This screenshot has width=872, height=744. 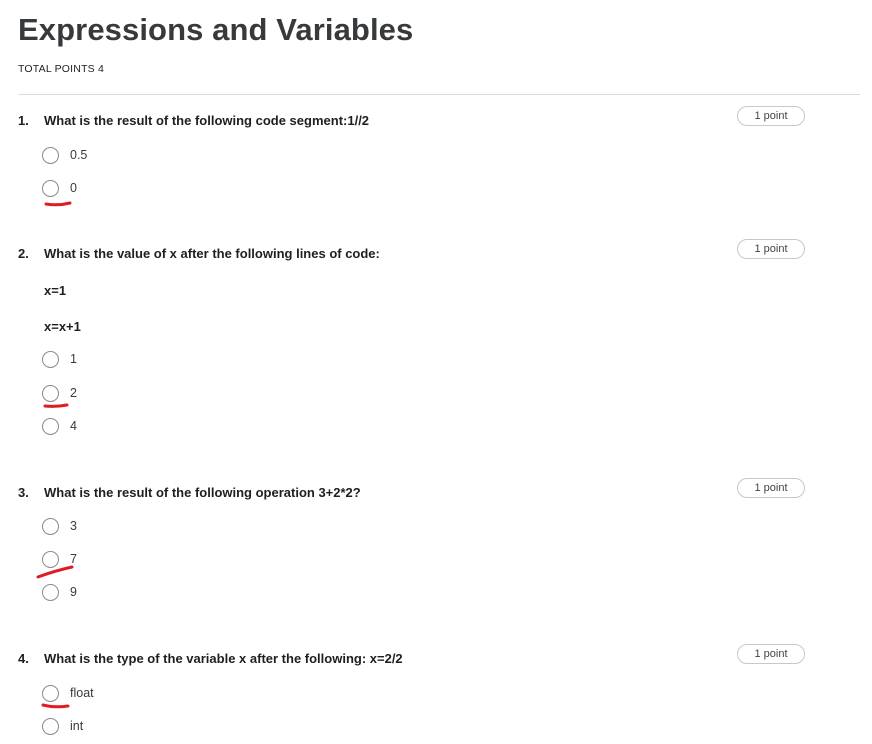 I want to click on option-q1-0.5: 0.5, so click(x=192, y=157).